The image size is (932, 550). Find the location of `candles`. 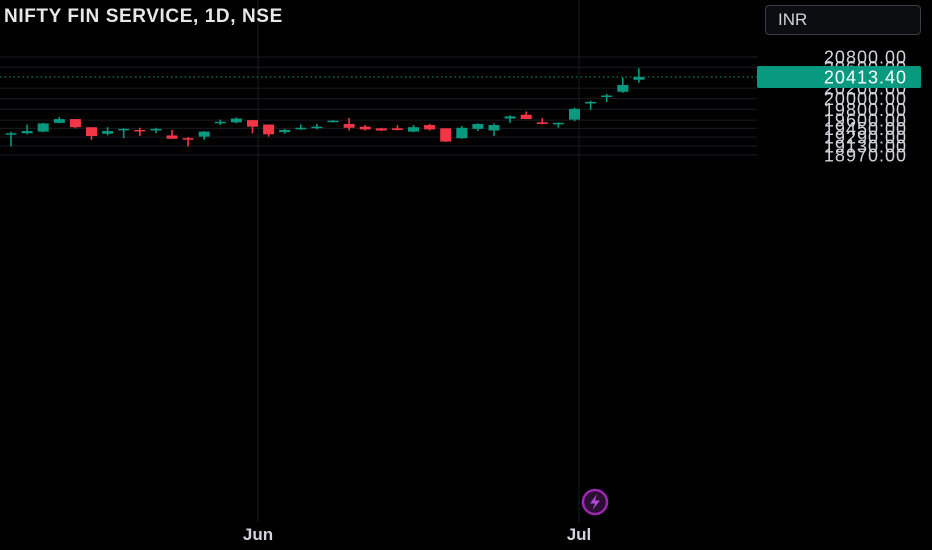

candles is located at coordinates (325, 107).